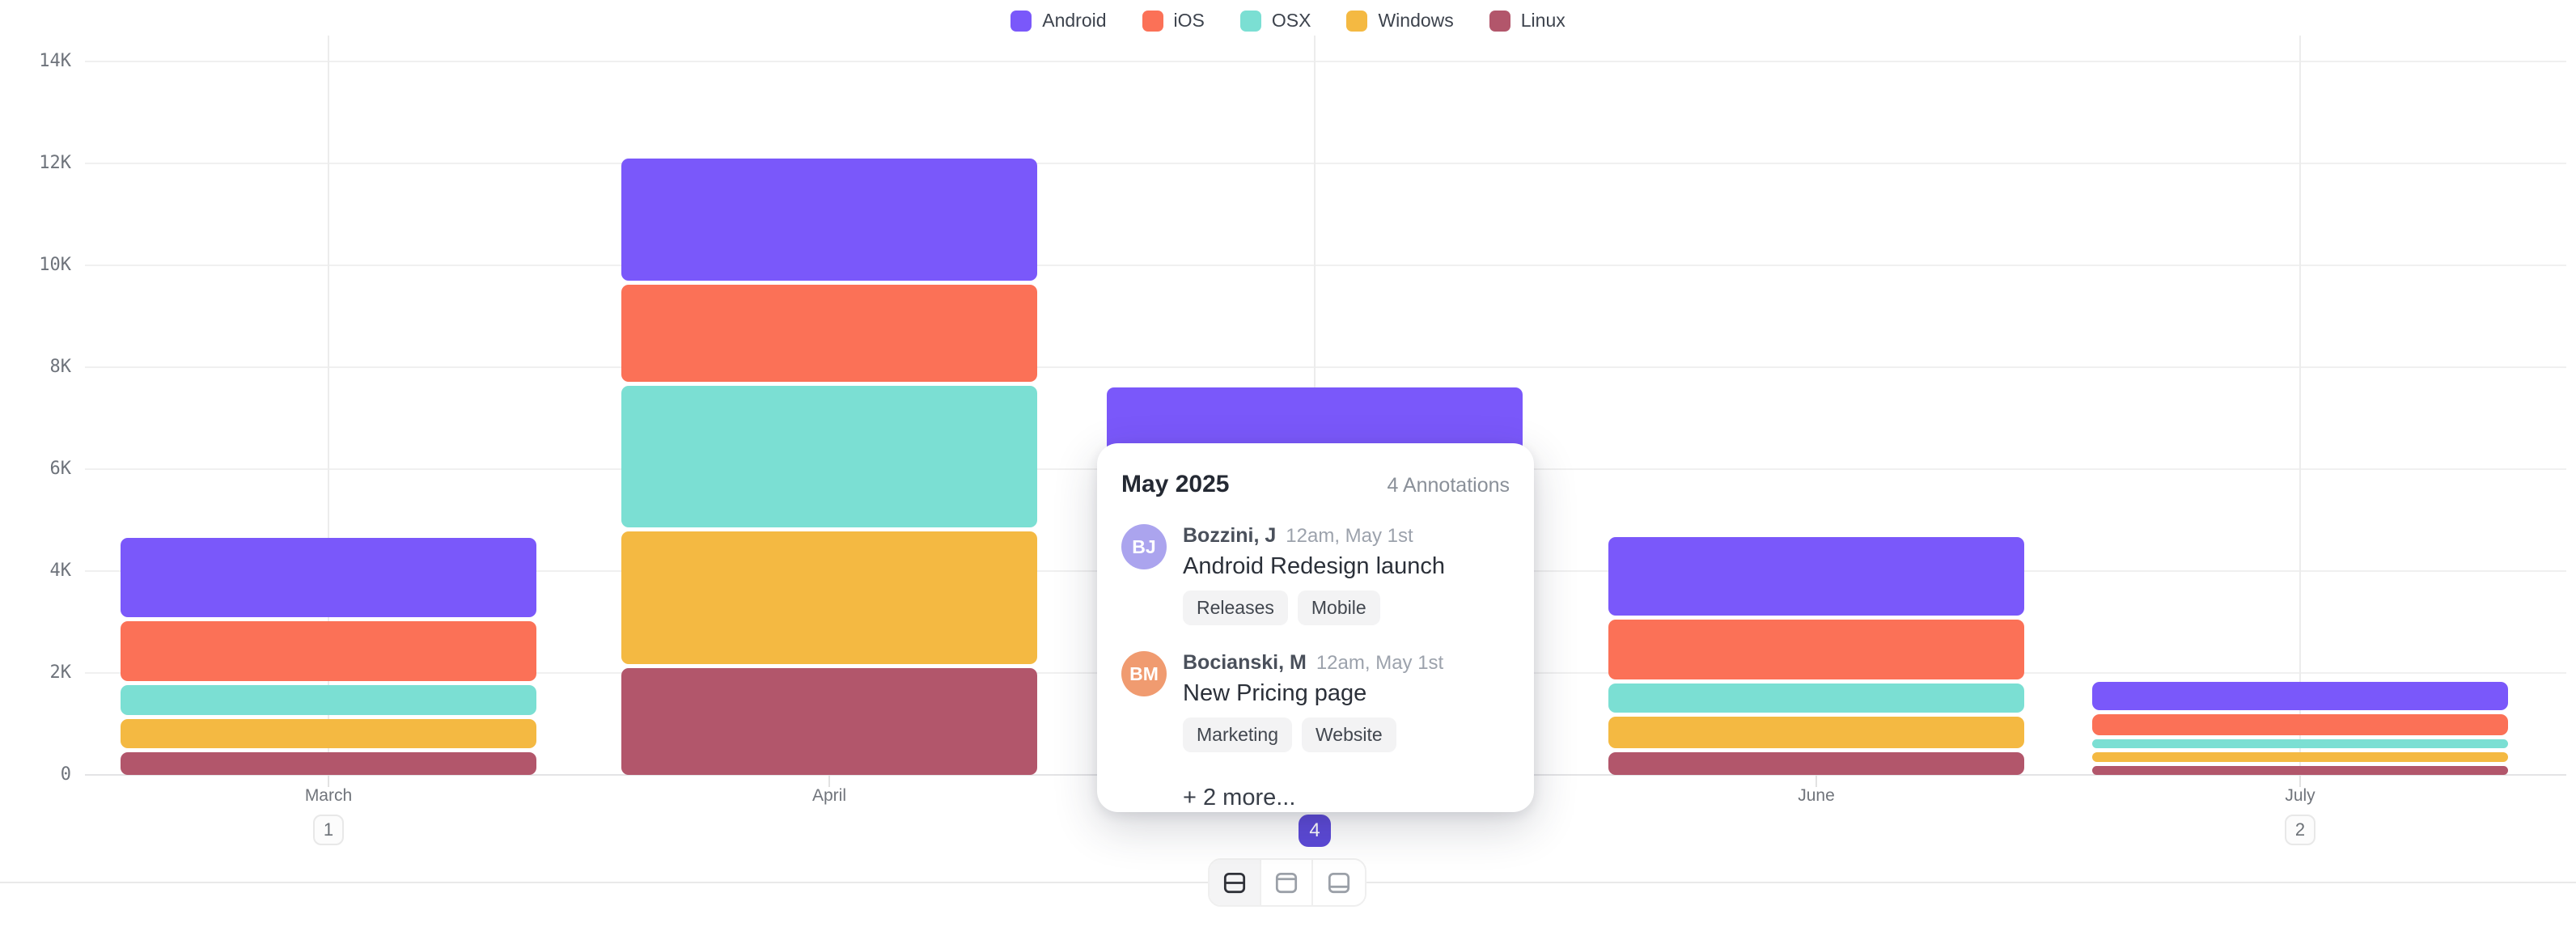 The image size is (2576, 948). I want to click on layout-switcher, so click(1287, 883).